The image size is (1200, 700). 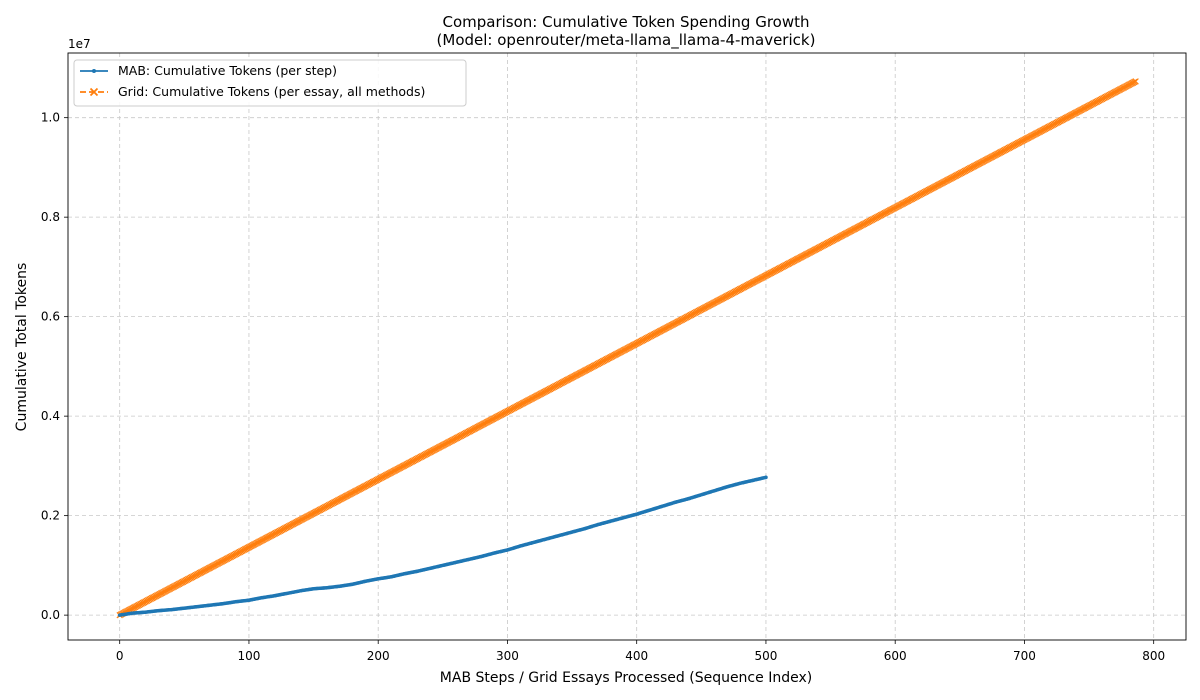 I want to click on y-tick-label: 0.8, so click(x=50, y=217).